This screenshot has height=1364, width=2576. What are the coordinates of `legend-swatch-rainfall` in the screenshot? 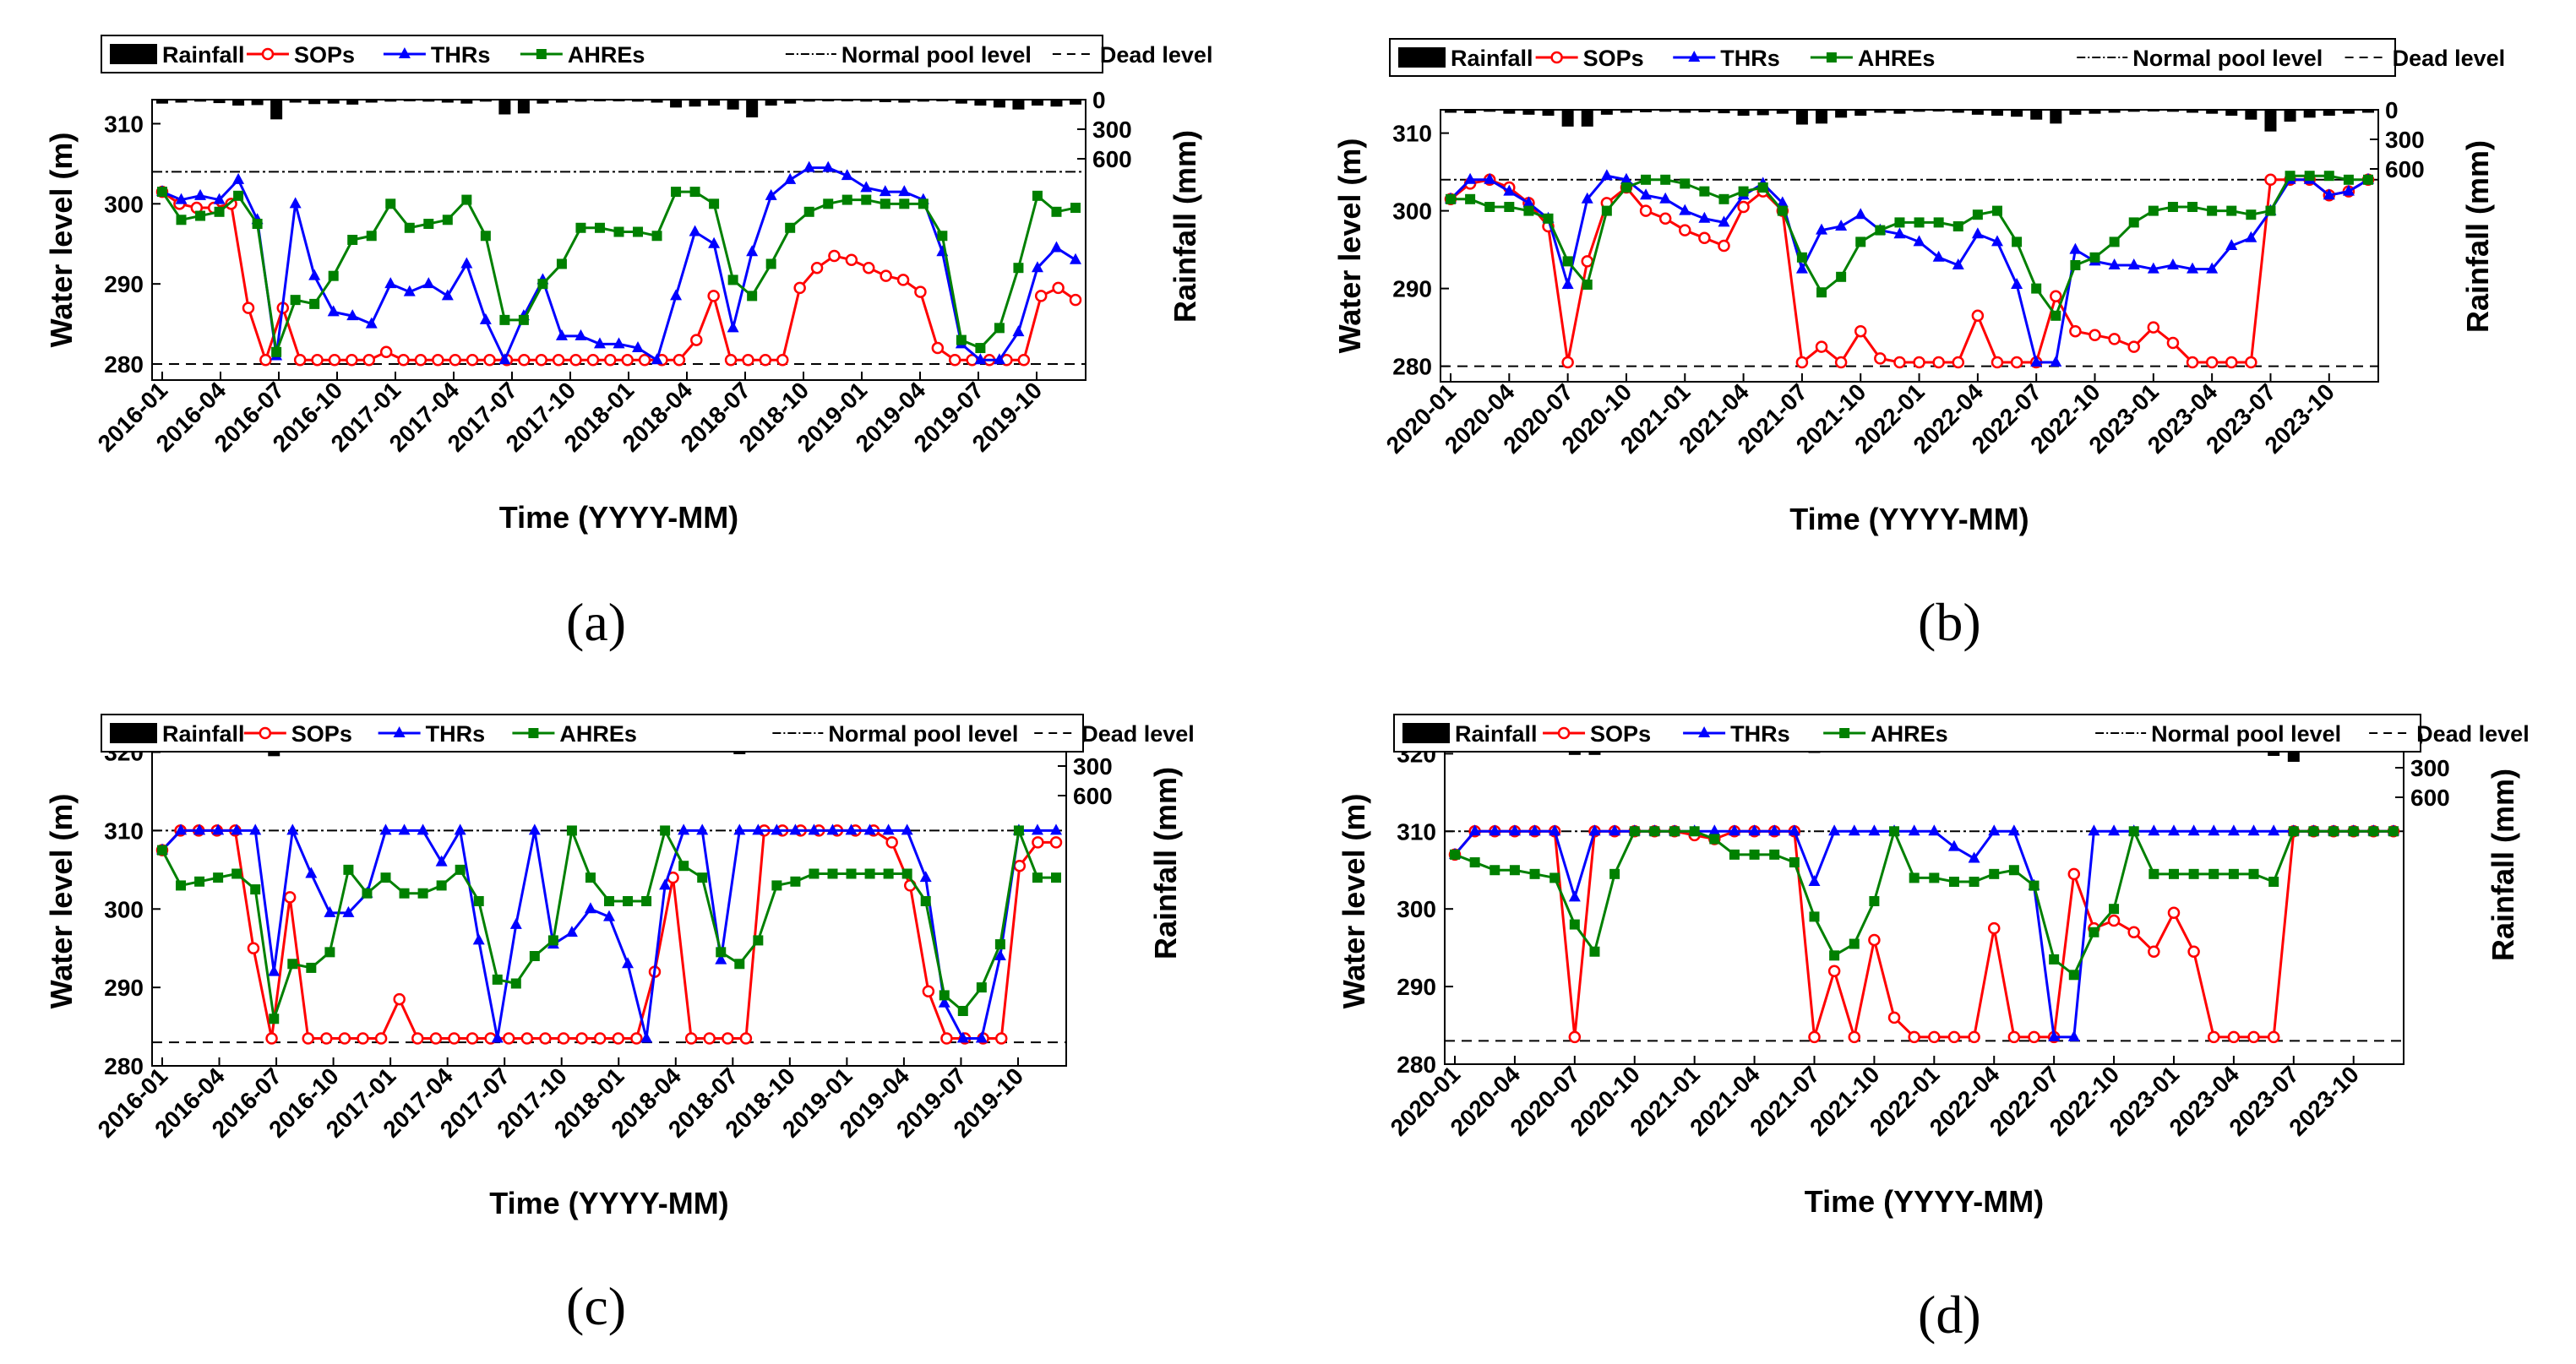 It's located at (1426, 733).